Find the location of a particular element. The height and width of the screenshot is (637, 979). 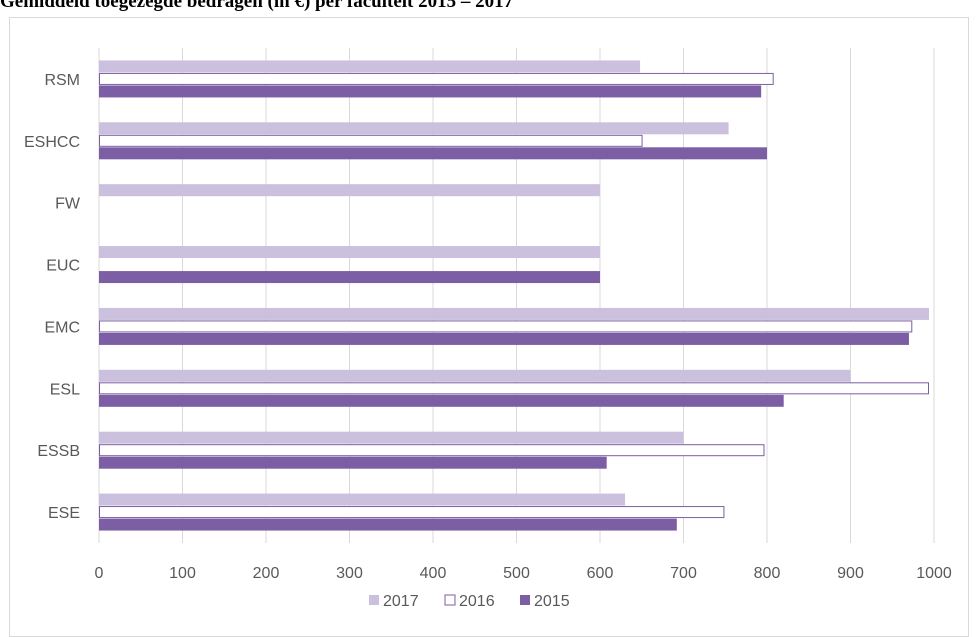

bar-essb-2015 is located at coordinates (353, 462).